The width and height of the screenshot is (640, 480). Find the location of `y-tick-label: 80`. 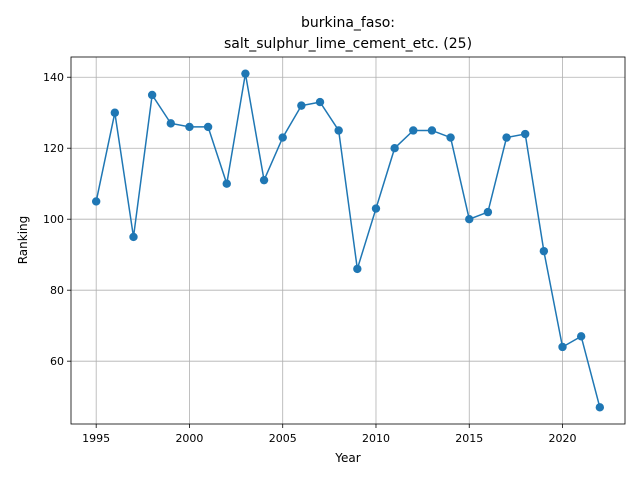

y-tick-label: 80 is located at coordinates (57, 290).